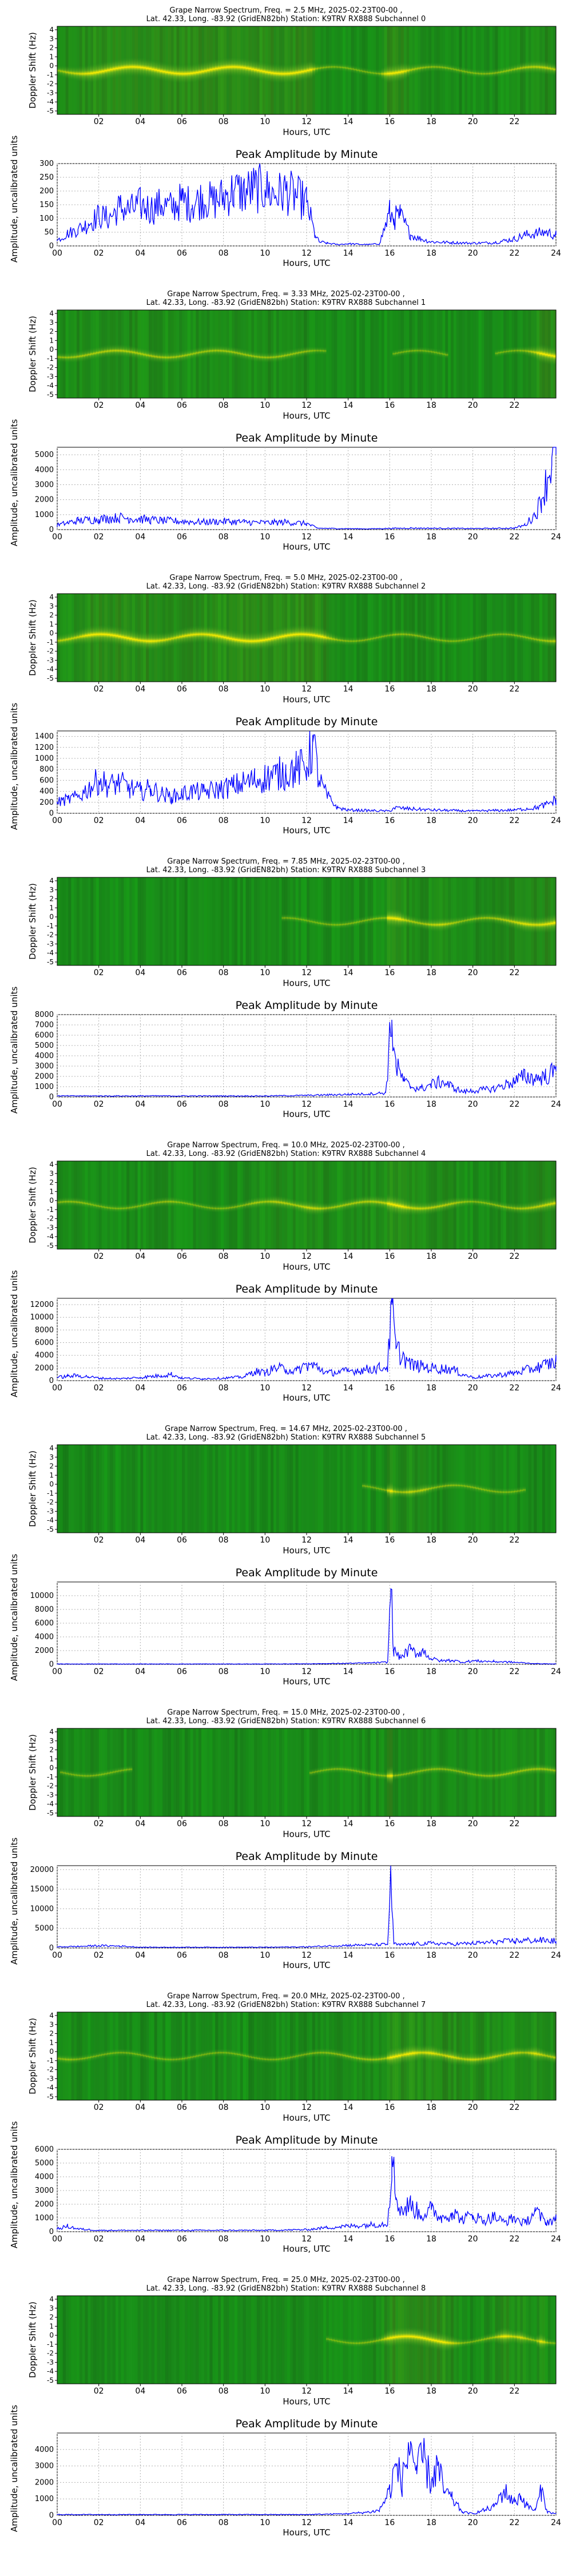 The width and height of the screenshot is (572, 2576). Describe the element at coordinates (556, 1104) in the screenshot. I see `x-tick-label: 24` at that location.